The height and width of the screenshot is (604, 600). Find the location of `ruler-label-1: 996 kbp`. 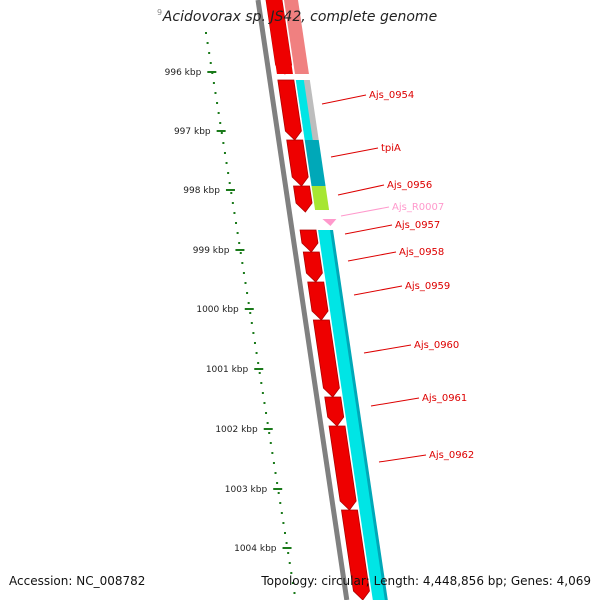

ruler-label-1: 996 kbp is located at coordinates (183, 73).